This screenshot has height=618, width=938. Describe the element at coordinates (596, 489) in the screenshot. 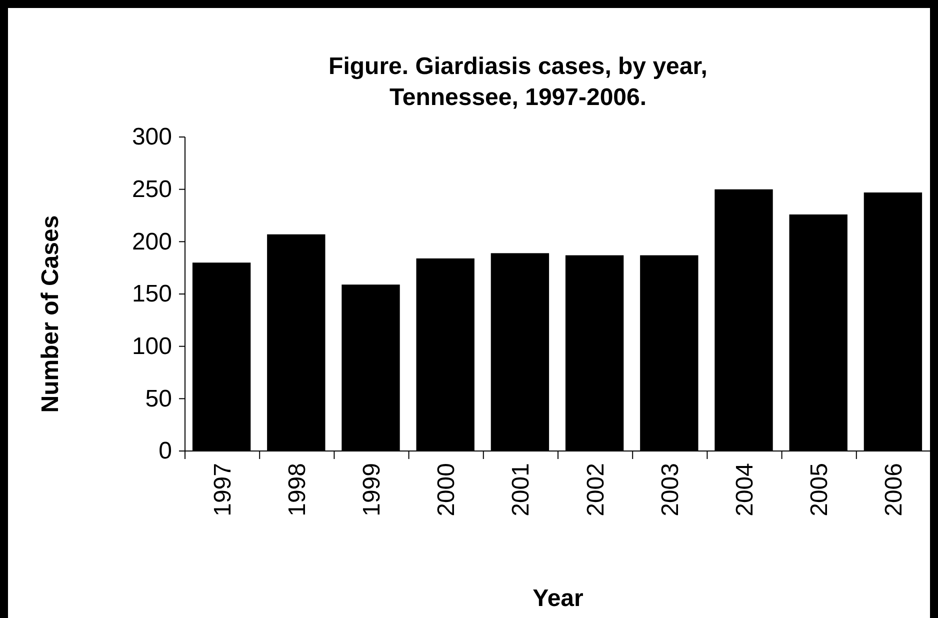

I see `x-tick-label: 2002` at that location.